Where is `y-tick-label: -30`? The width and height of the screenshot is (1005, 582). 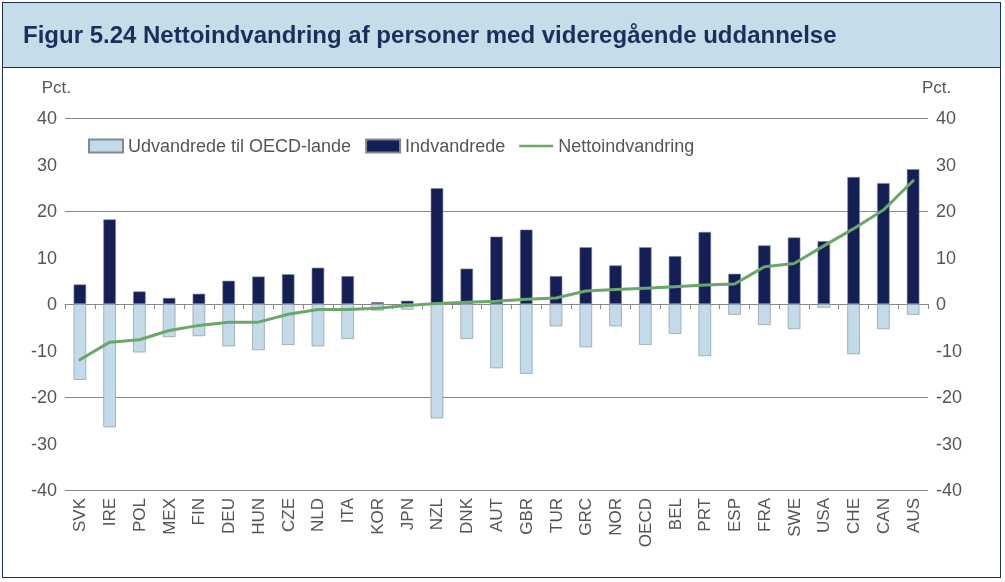
y-tick-label: -30 is located at coordinates (43, 443).